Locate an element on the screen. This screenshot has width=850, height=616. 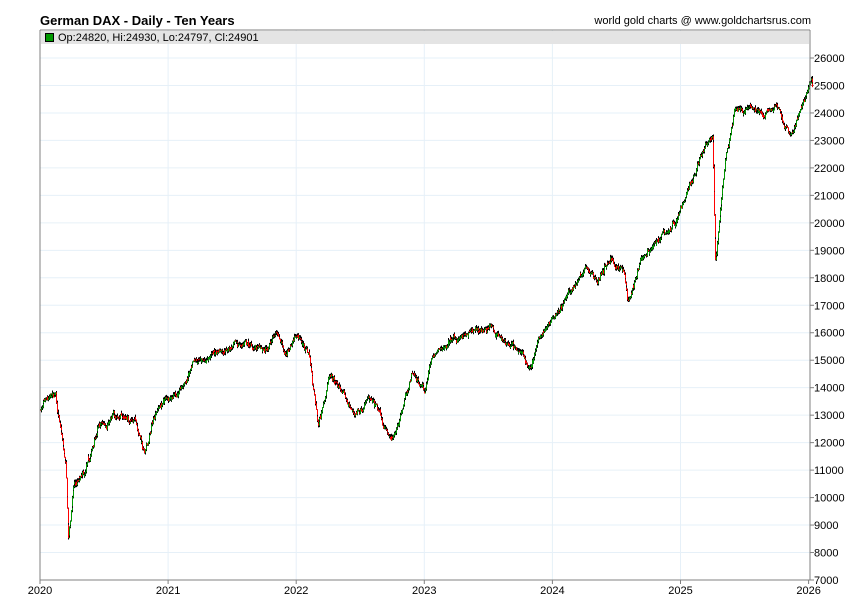
y-tick-label: 17000 is located at coordinates (829, 306).